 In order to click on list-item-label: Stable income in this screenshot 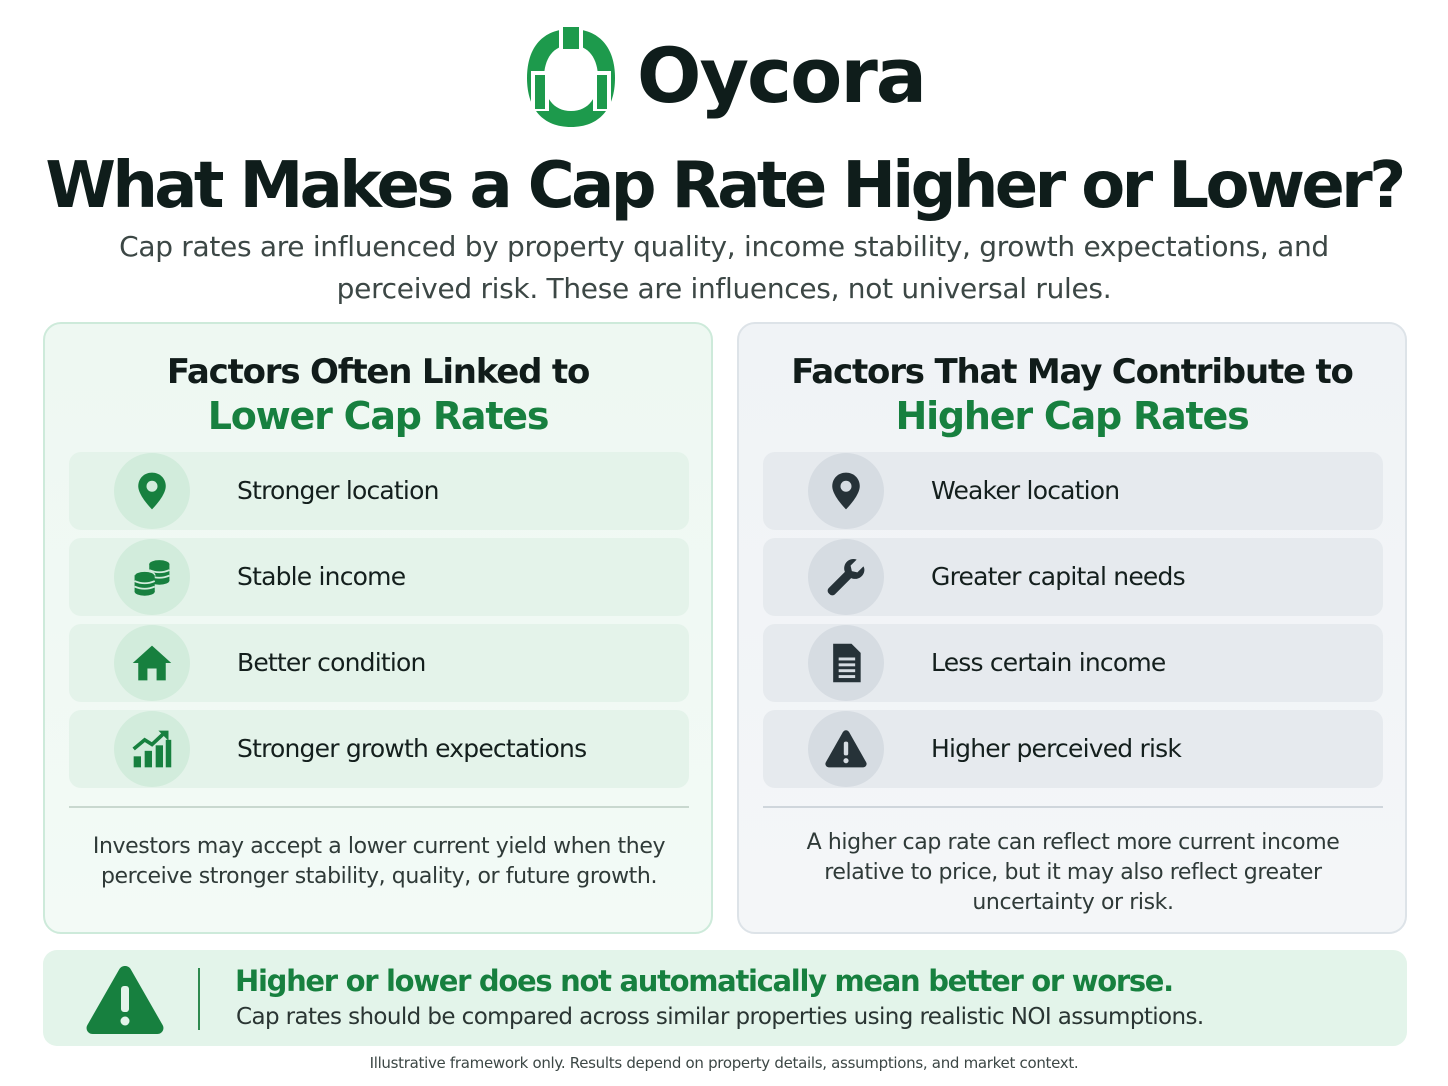, I will do `click(321, 576)`.